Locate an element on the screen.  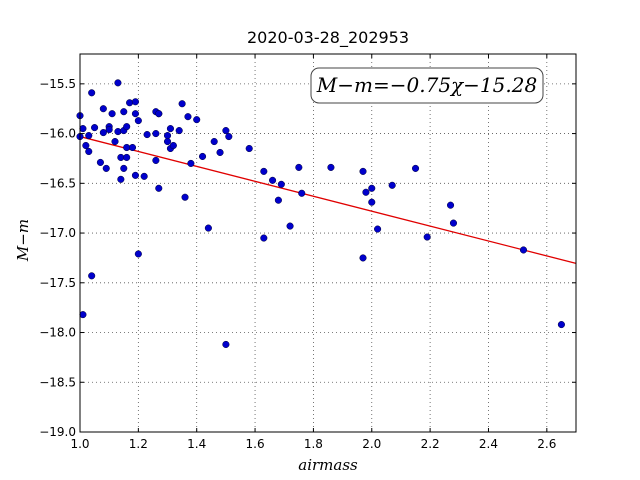
x-tick-label: 1.4 is located at coordinates (196, 444).